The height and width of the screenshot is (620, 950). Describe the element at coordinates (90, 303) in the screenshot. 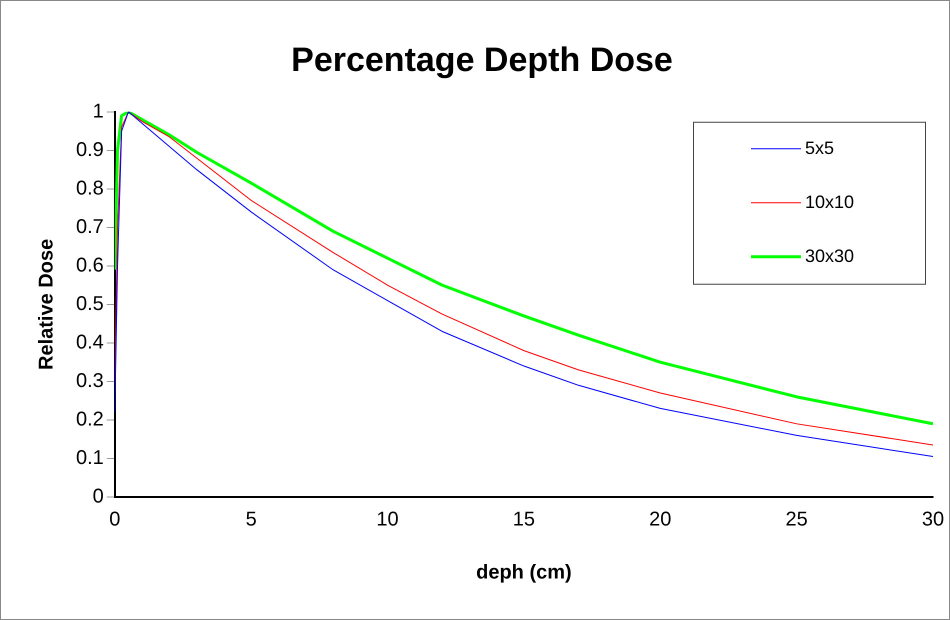

I see `y-tick-label: 0.5` at that location.